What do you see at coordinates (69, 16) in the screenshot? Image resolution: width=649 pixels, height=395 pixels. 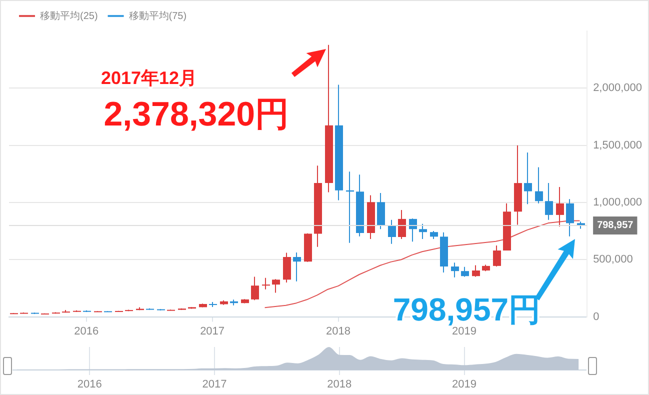 I see `legend-label: 移動平均(25)` at bounding box center [69, 16].